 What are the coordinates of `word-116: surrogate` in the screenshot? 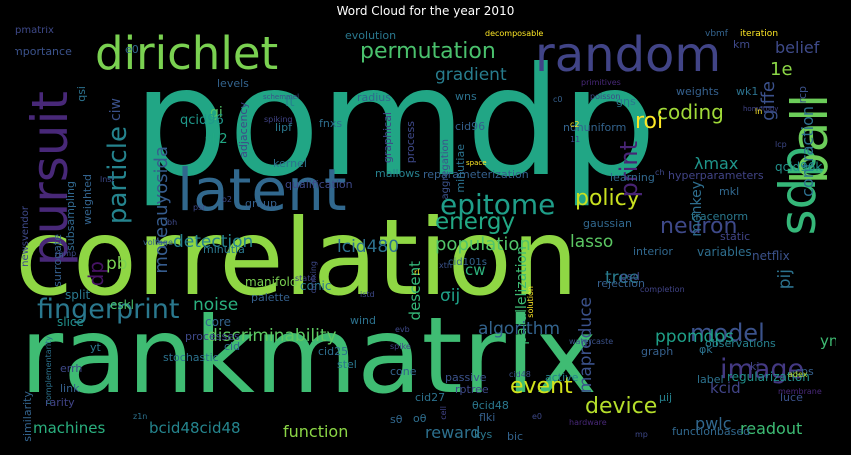 It's located at (57, 260).